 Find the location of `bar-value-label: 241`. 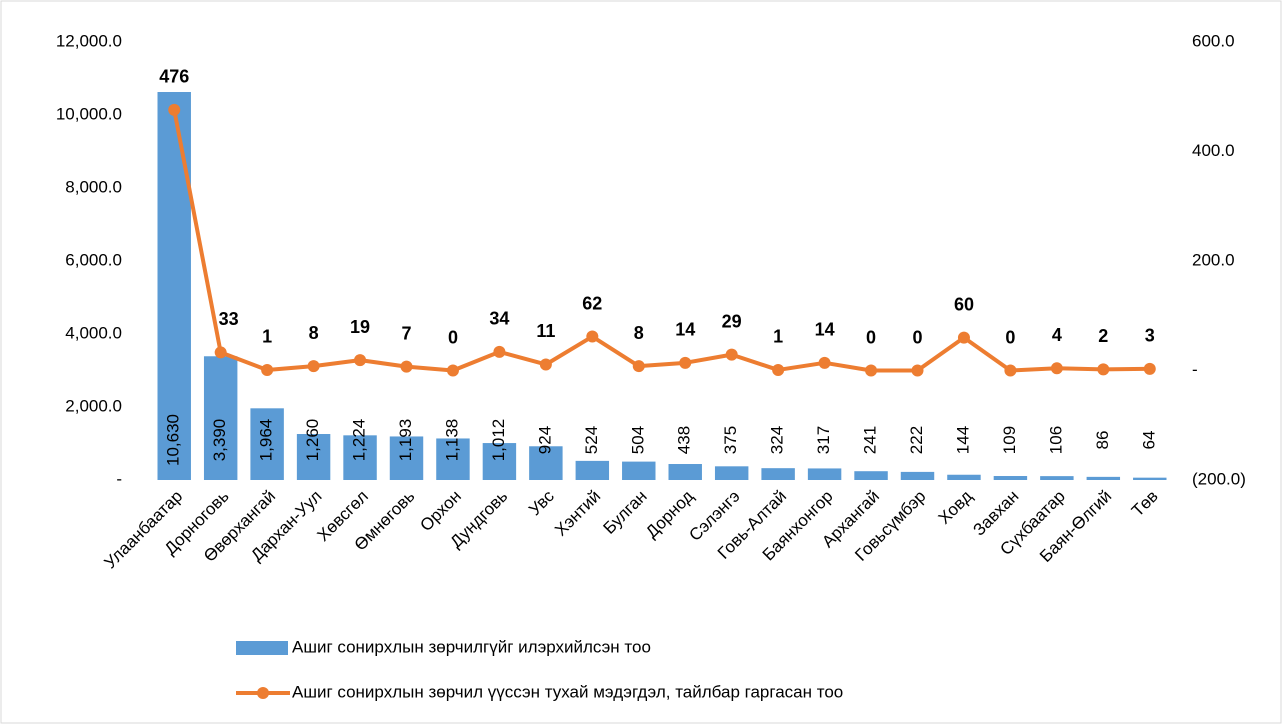

bar-value-label: 241 is located at coordinates (870, 440).